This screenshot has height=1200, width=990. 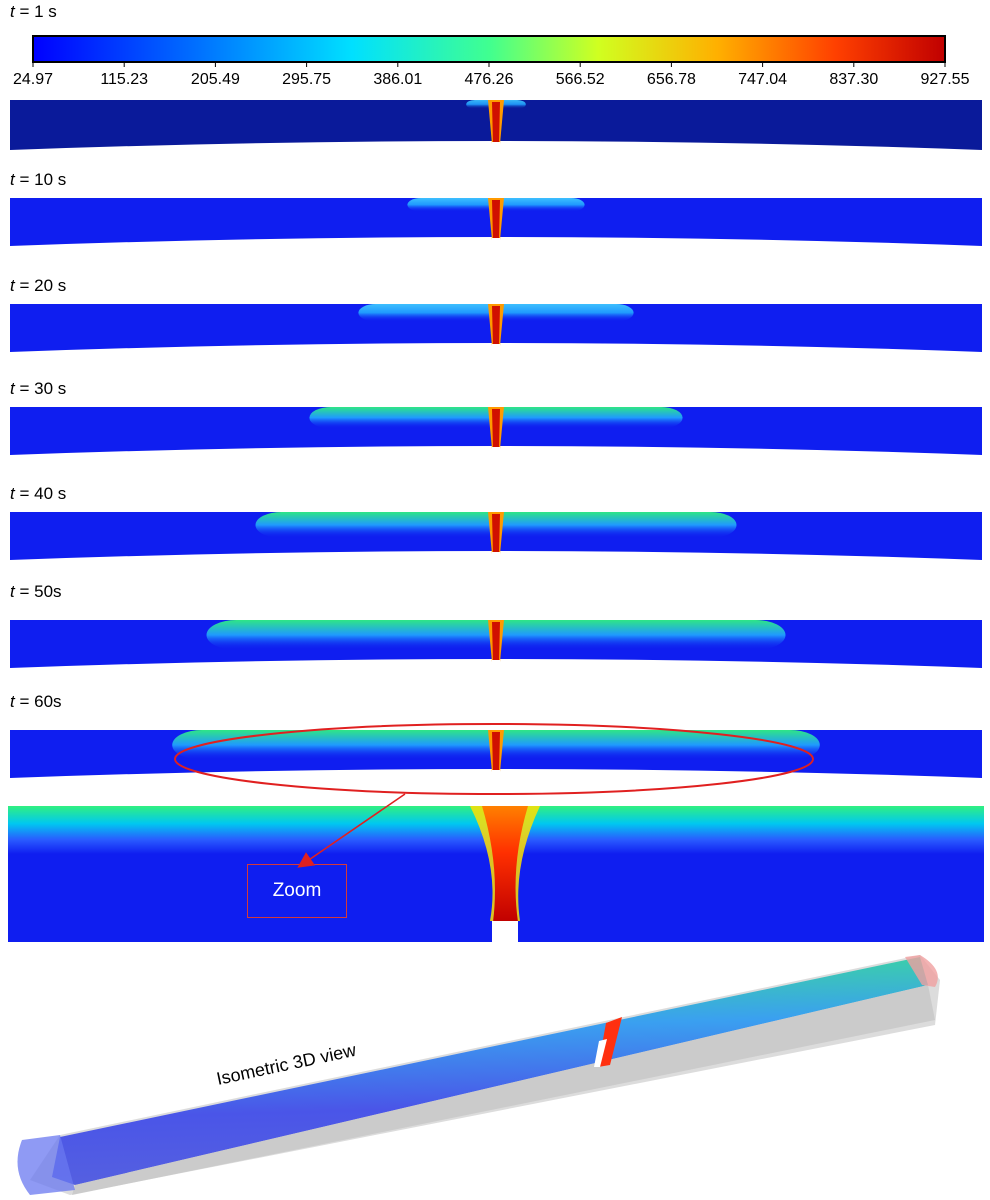 I want to click on colorbar-tick-label: 205.49, so click(x=215, y=79).